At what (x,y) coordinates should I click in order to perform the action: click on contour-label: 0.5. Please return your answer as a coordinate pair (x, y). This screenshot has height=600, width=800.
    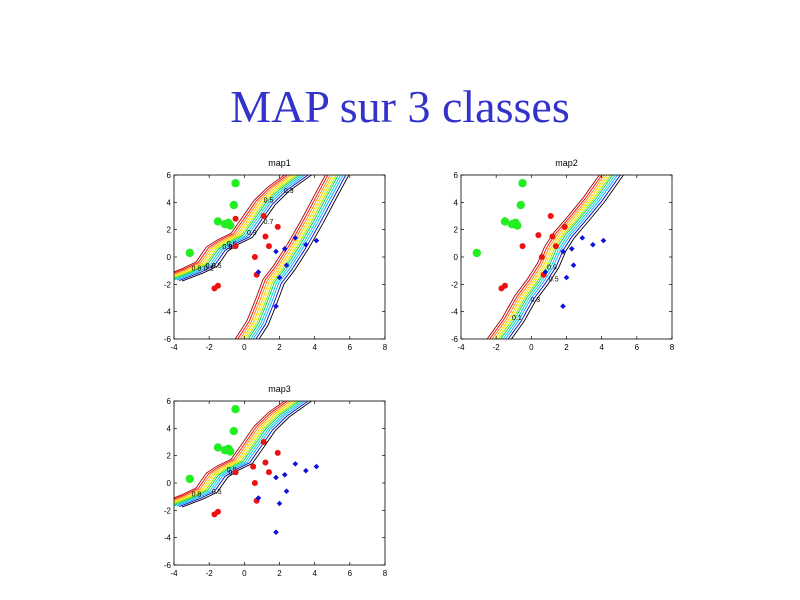
    Looking at the image, I should click on (217, 266).